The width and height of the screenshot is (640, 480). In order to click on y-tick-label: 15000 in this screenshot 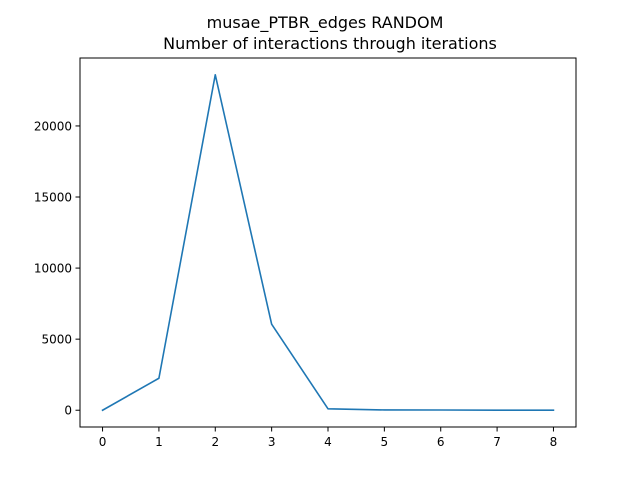, I will do `click(53, 198)`.